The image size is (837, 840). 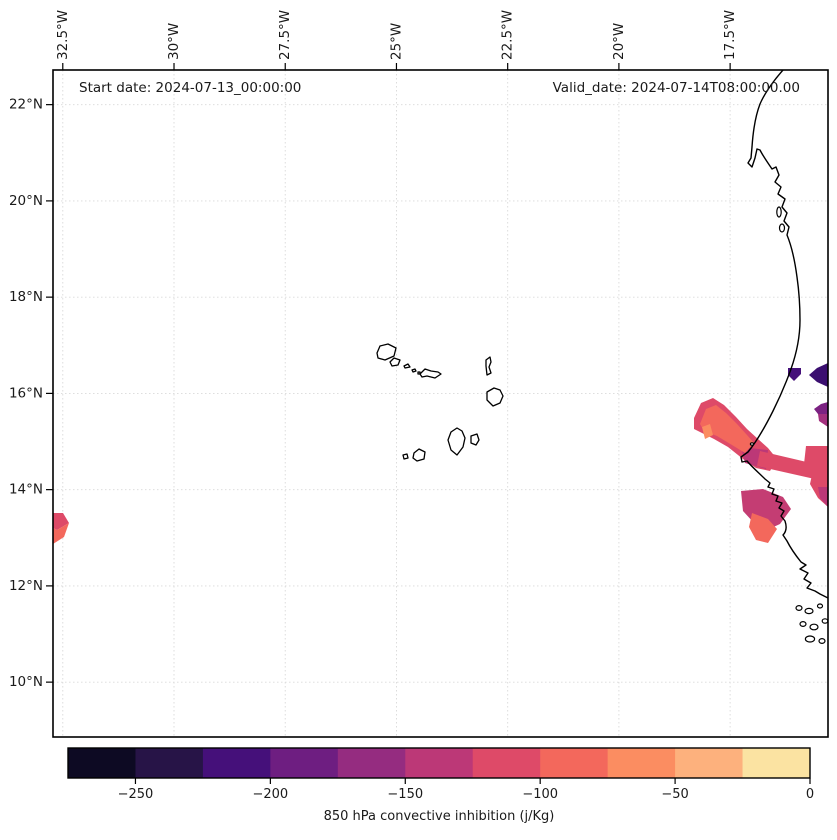 I want to click on lat-tick-label: 10°N, so click(x=26, y=682).